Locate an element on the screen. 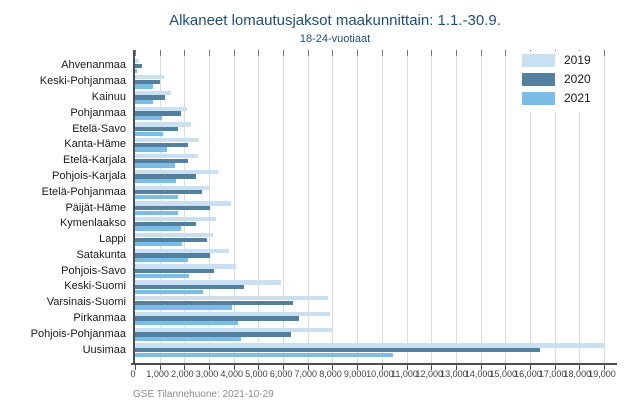 This screenshot has height=420, width=630. x-axis-label: 12,000 is located at coordinates (429, 374).